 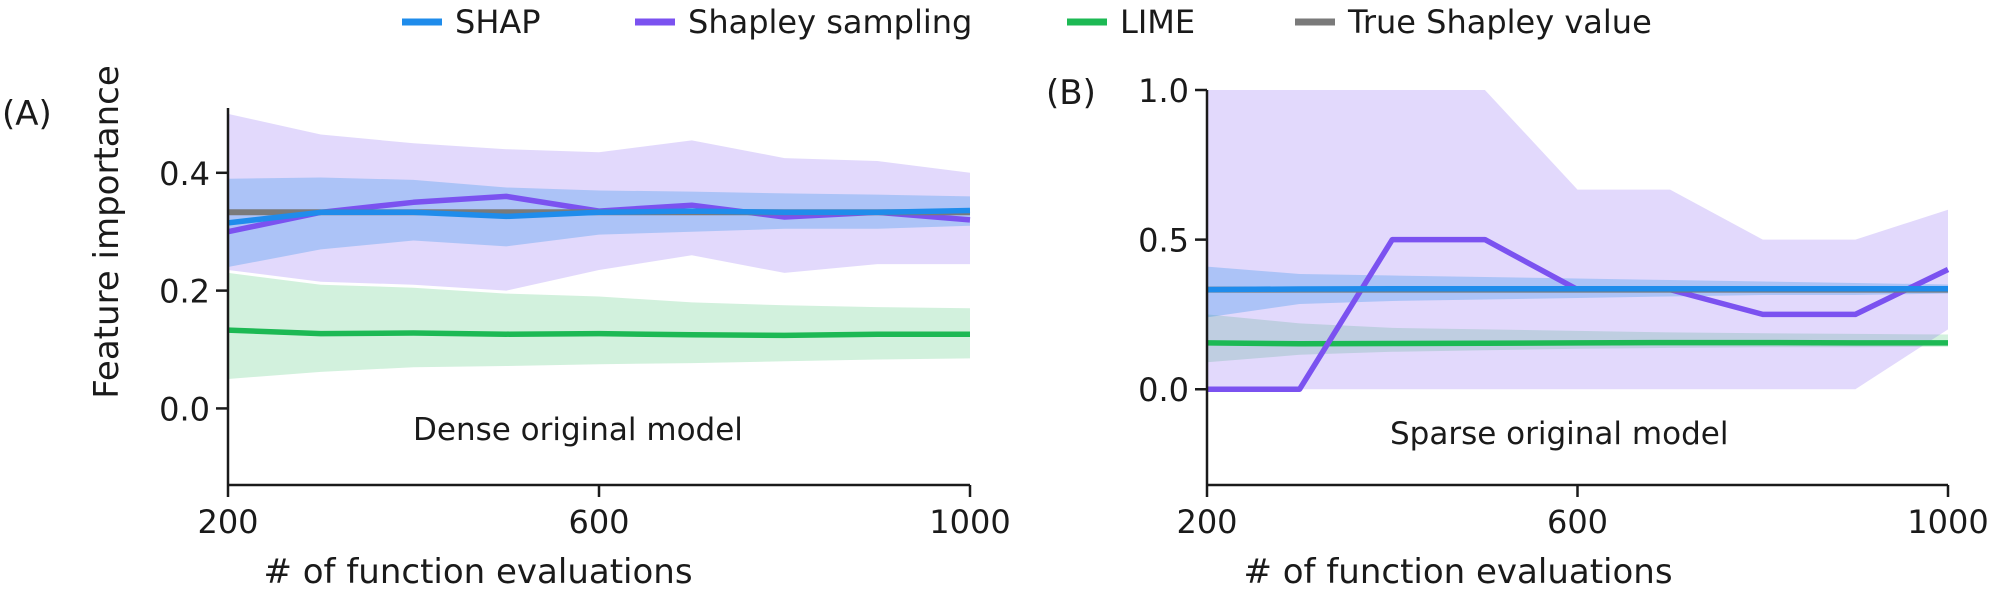 I want to click on x-tick-label-a: 600, so click(x=598, y=522).